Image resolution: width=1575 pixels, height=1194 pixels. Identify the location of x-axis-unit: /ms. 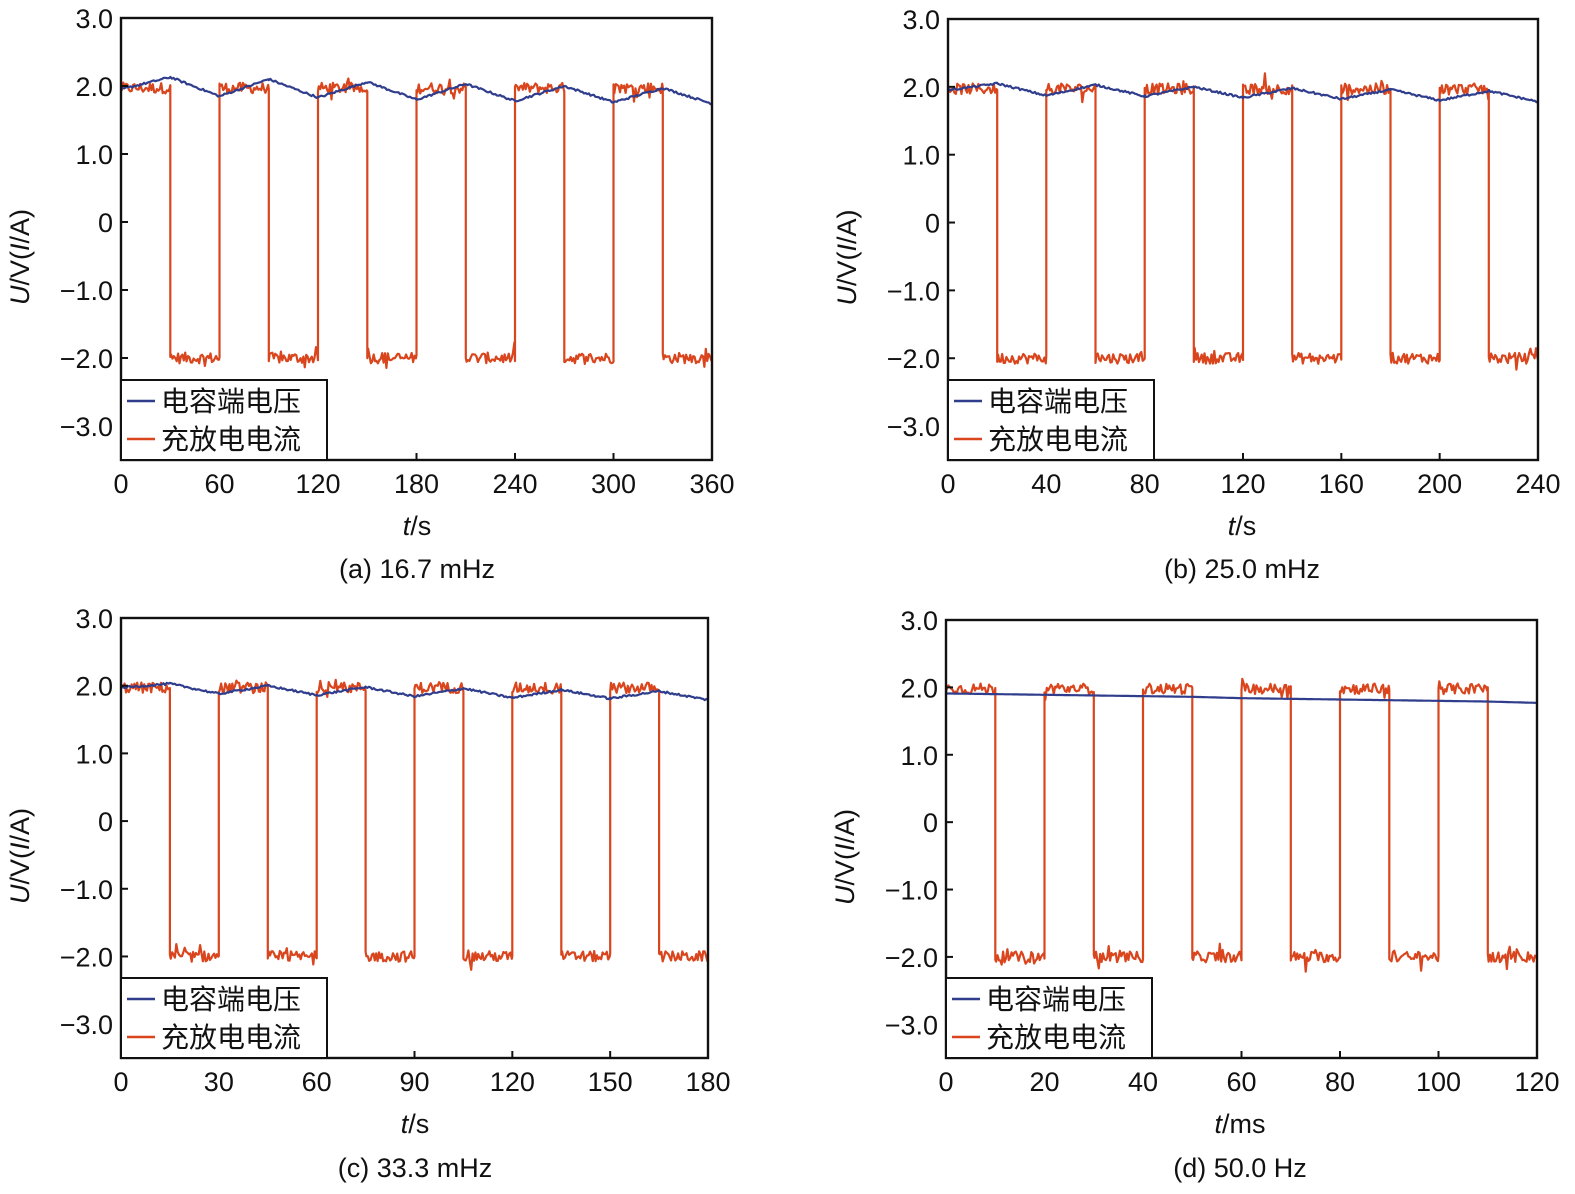
(1244, 1124).